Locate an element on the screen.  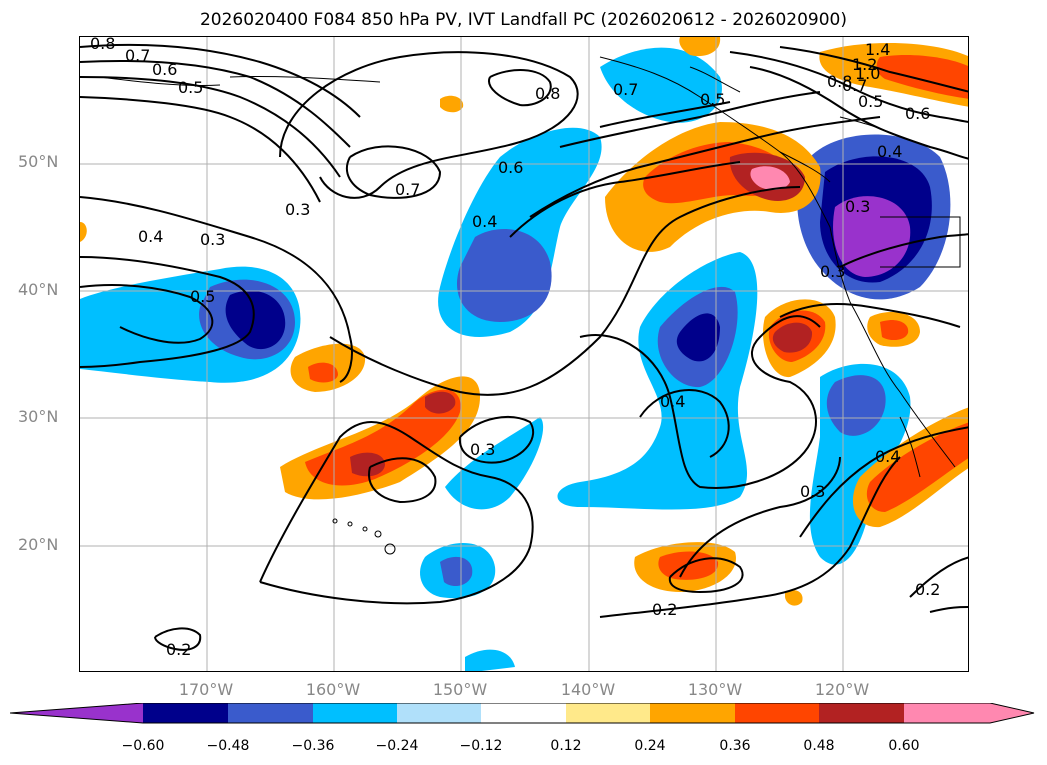
contour-label: 1.2 is located at coordinates (864, 64).